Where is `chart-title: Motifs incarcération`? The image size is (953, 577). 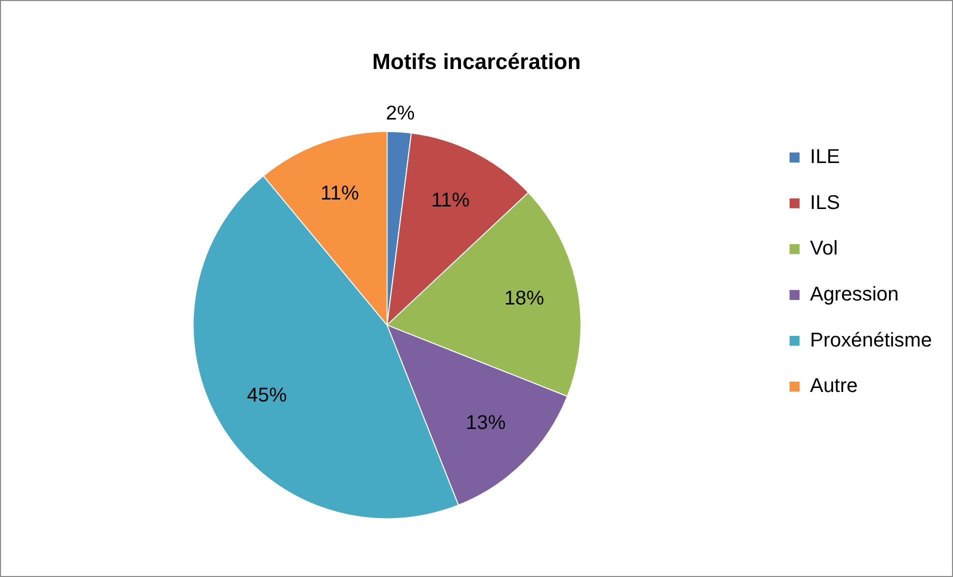
chart-title: Motifs incarcération is located at coordinates (476, 61).